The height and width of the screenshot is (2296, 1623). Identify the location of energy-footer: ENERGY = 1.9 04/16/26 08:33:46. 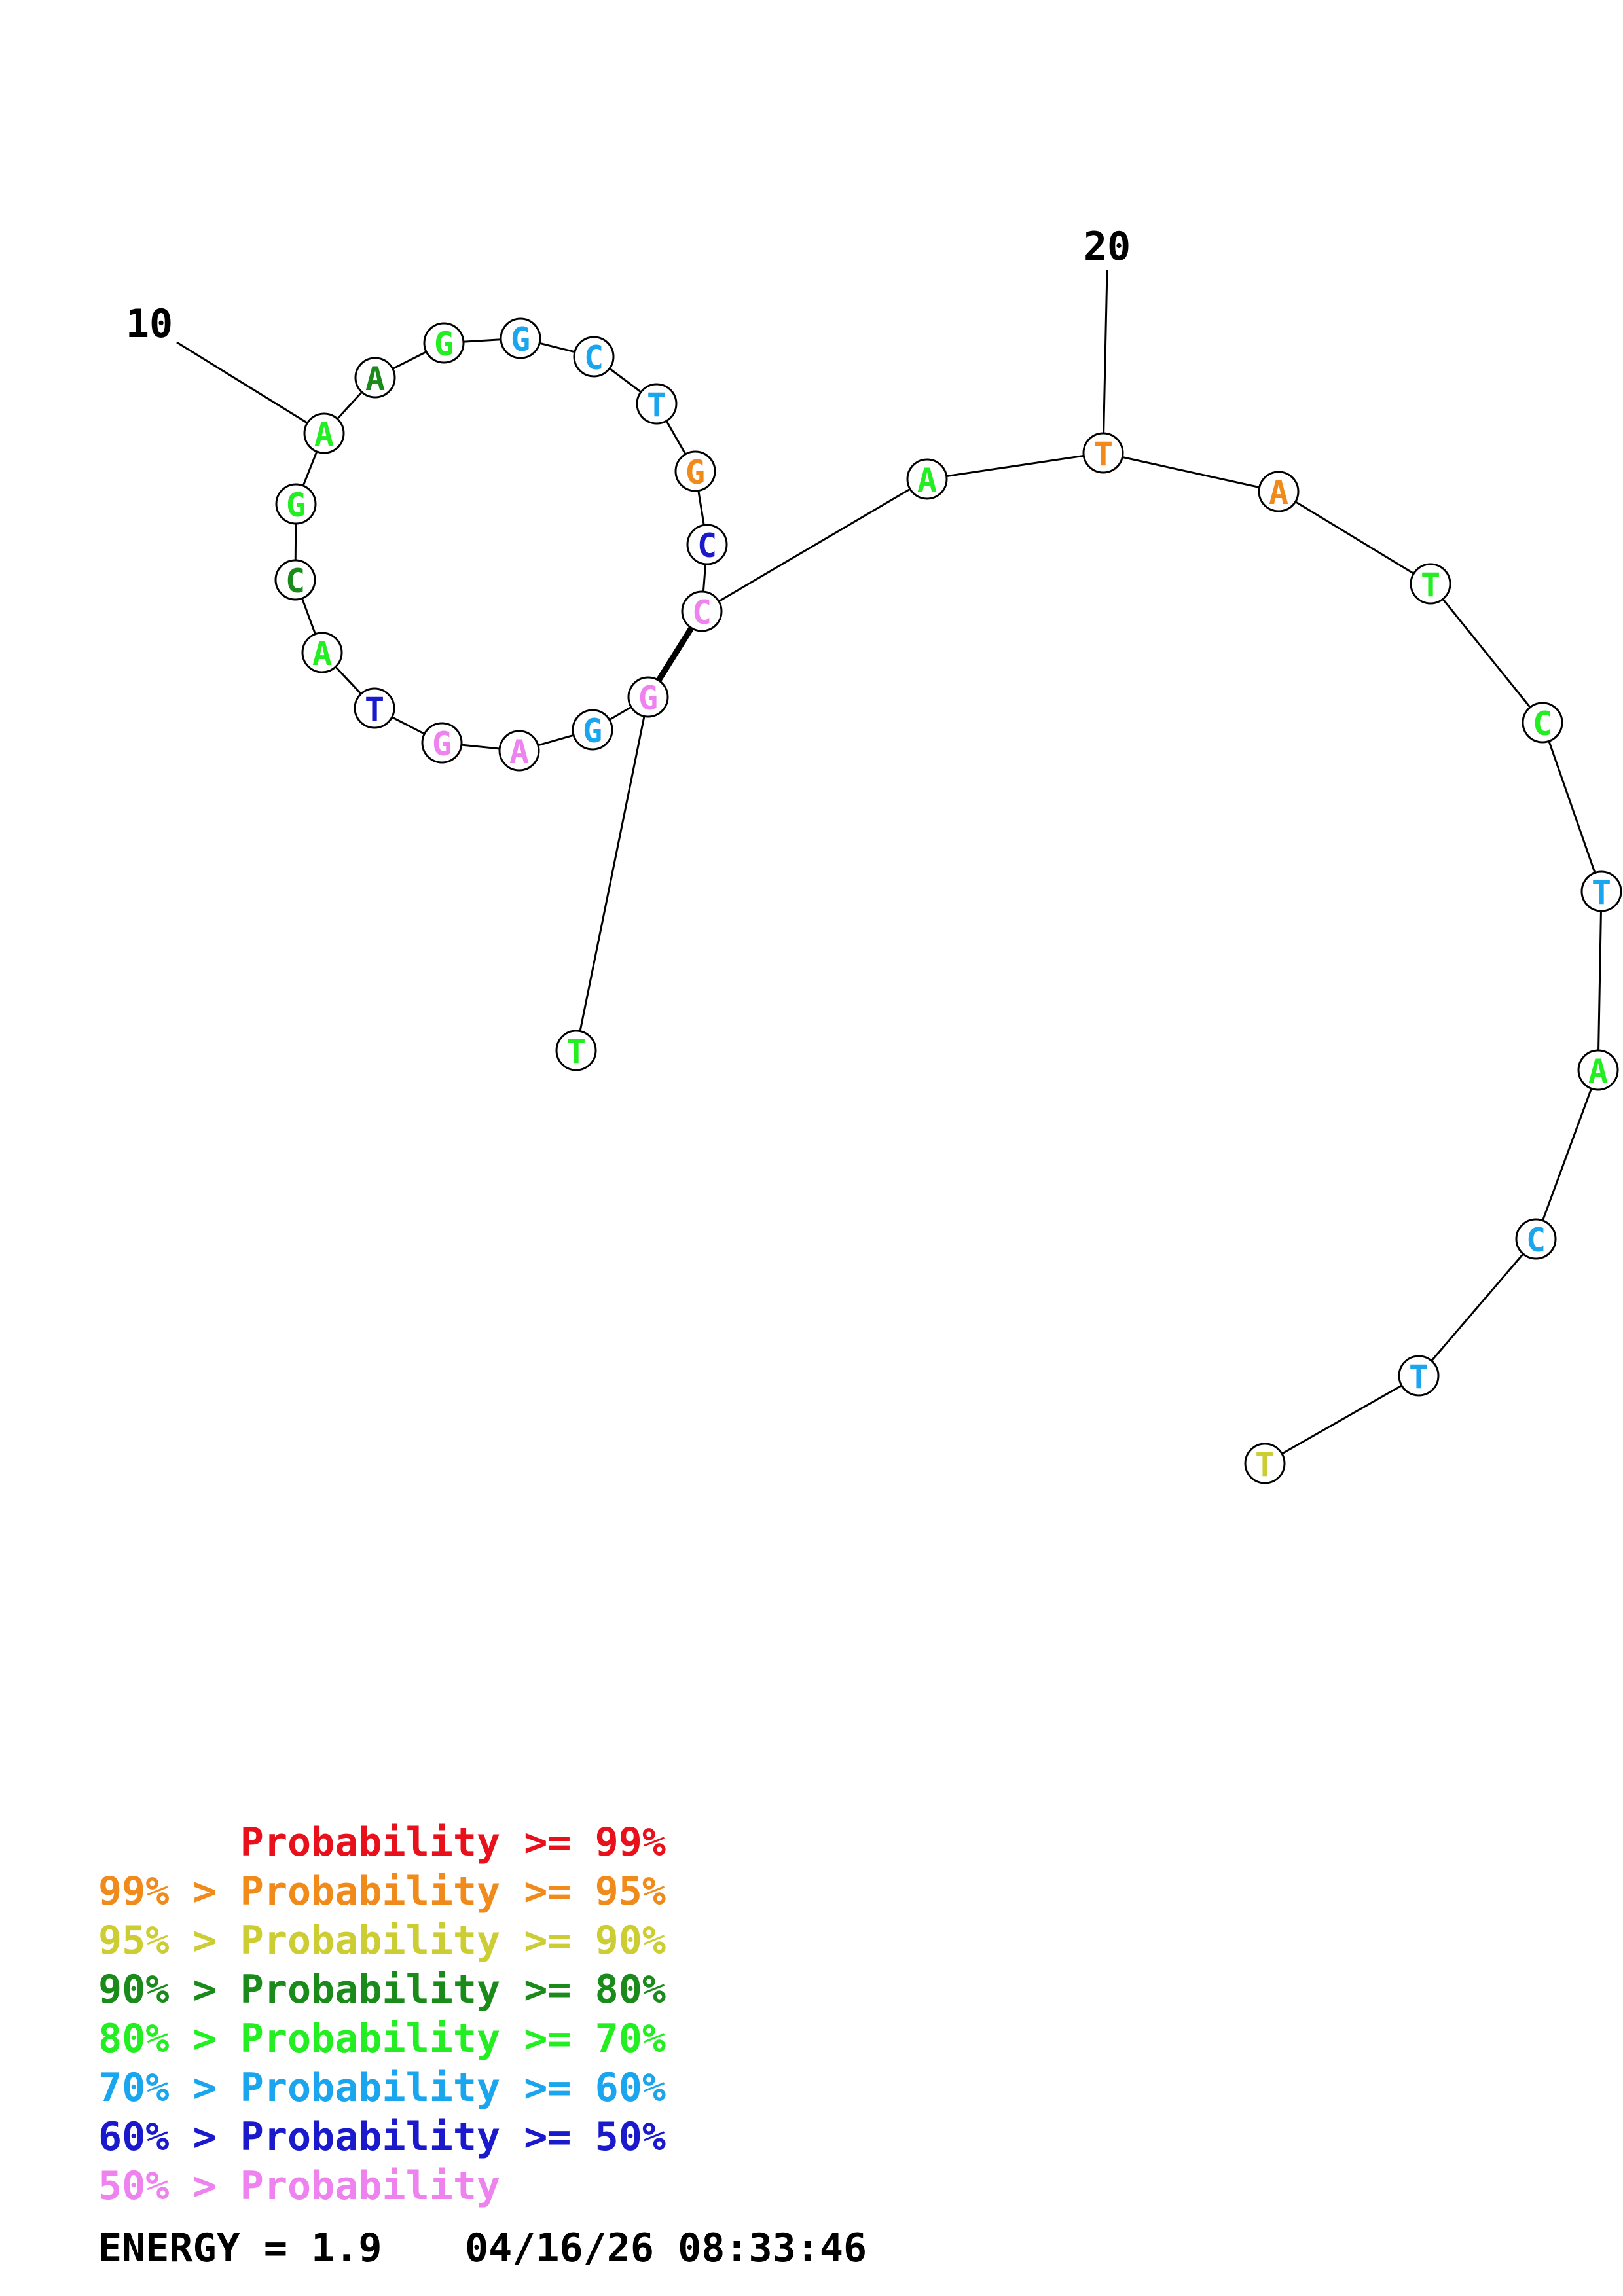
(482, 2248).